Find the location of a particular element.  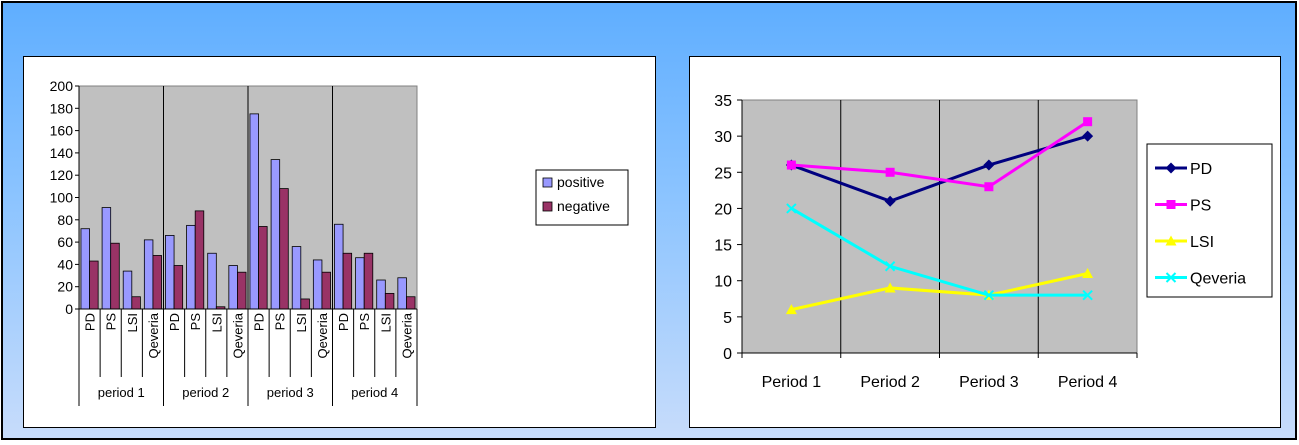

y-tick-label: 10 is located at coordinates (723, 282).